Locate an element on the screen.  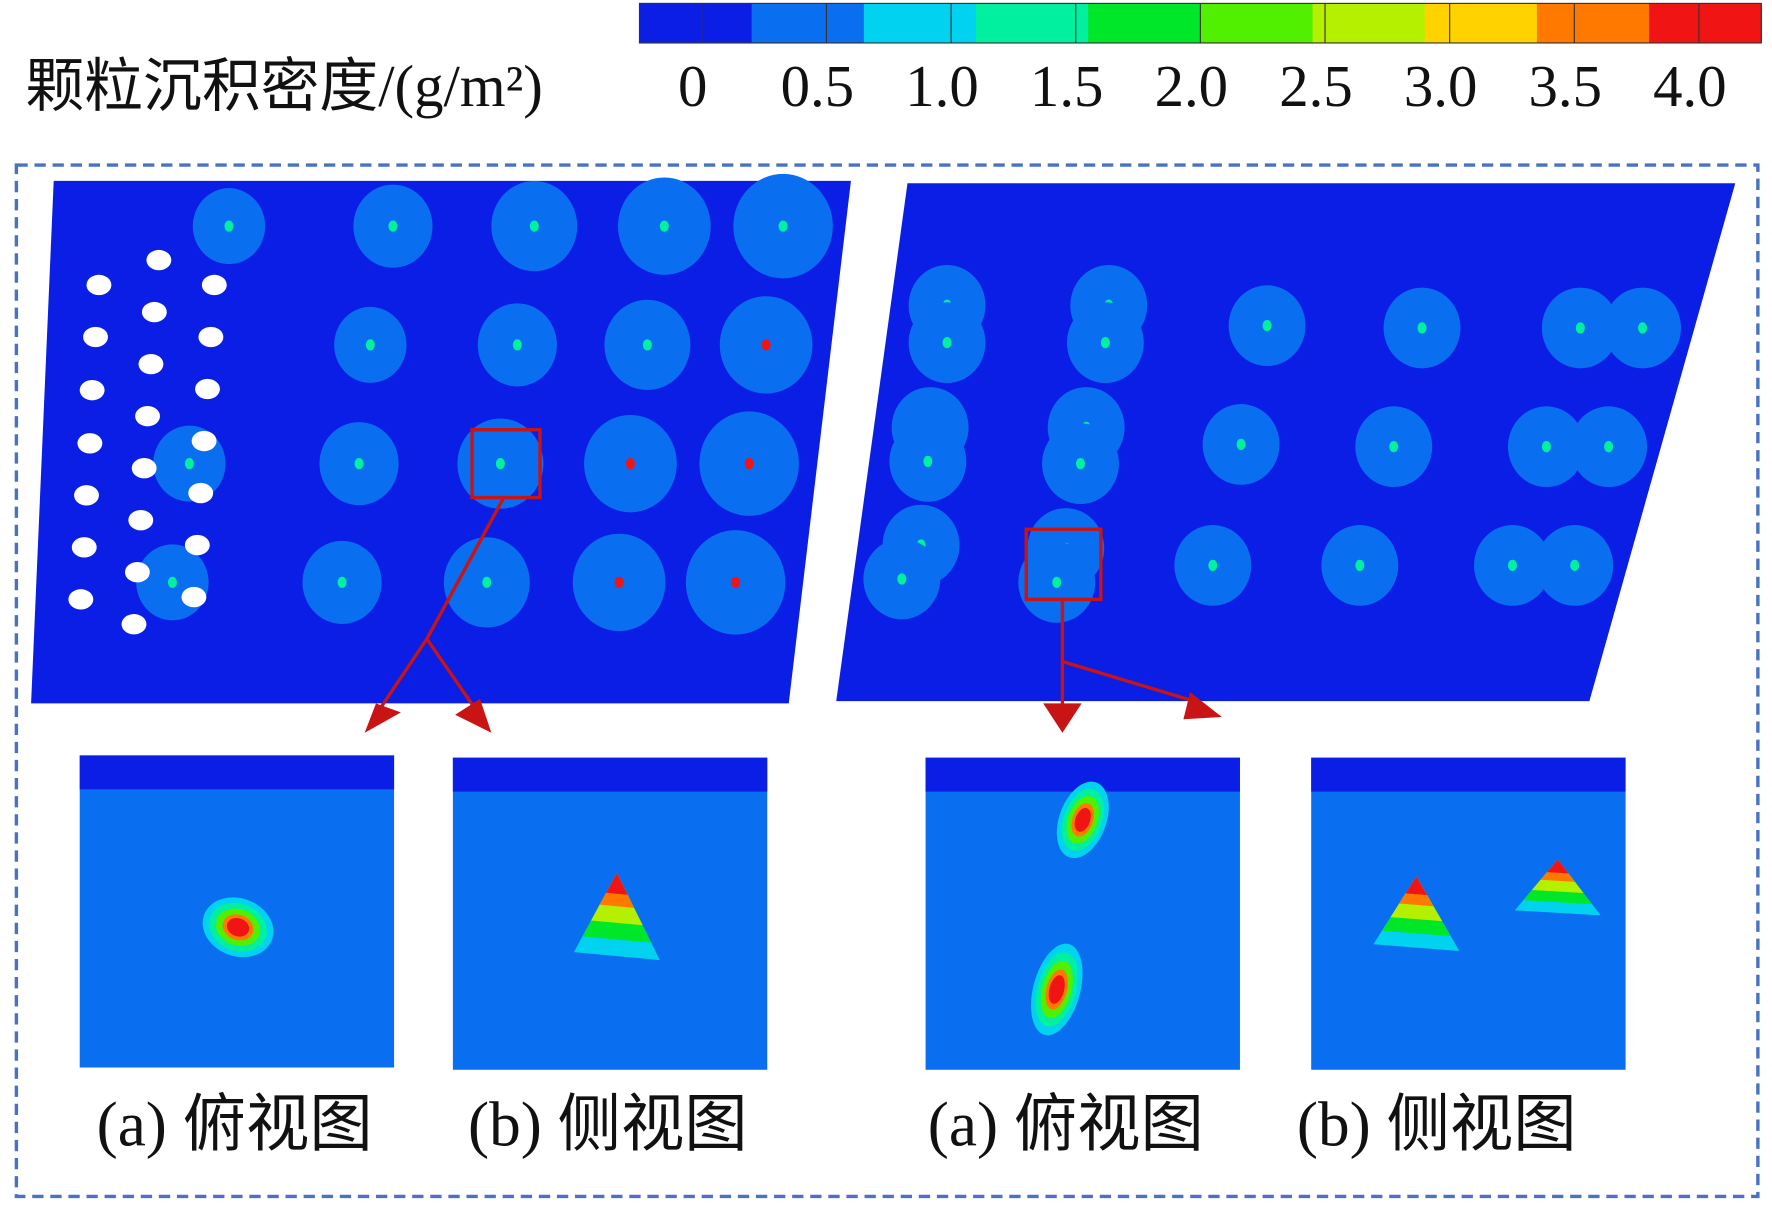
colorbar-tick-label: 0.5 is located at coordinates (817, 86).